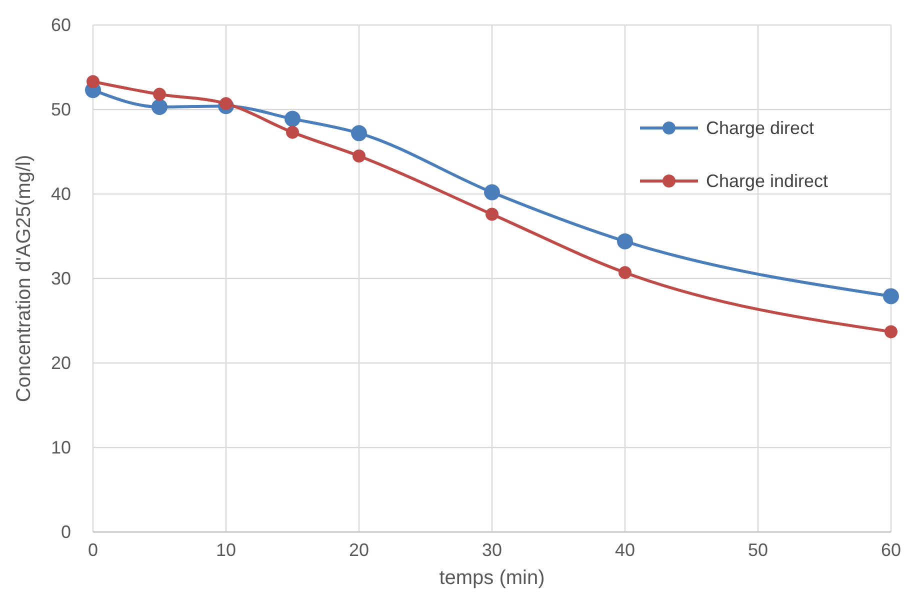 The image size is (906, 592). What do you see at coordinates (760, 128) in the screenshot?
I see `legend-label: Charge direct` at bounding box center [760, 128].